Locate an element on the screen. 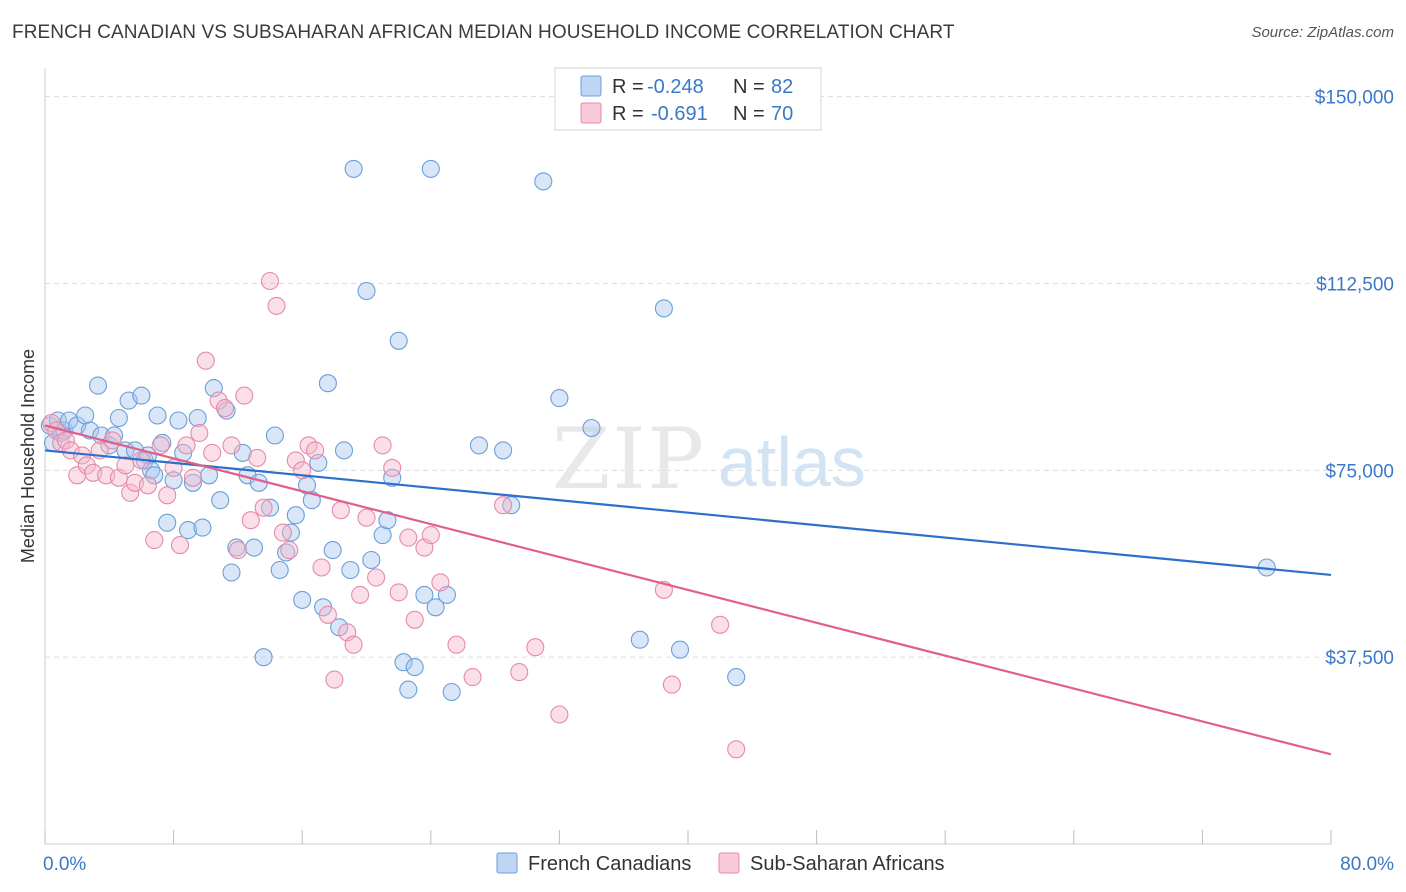 The width and height of the screenshot is (1406, 892). y-tick-label: $112,500 is located at coordinates (1355, 285).